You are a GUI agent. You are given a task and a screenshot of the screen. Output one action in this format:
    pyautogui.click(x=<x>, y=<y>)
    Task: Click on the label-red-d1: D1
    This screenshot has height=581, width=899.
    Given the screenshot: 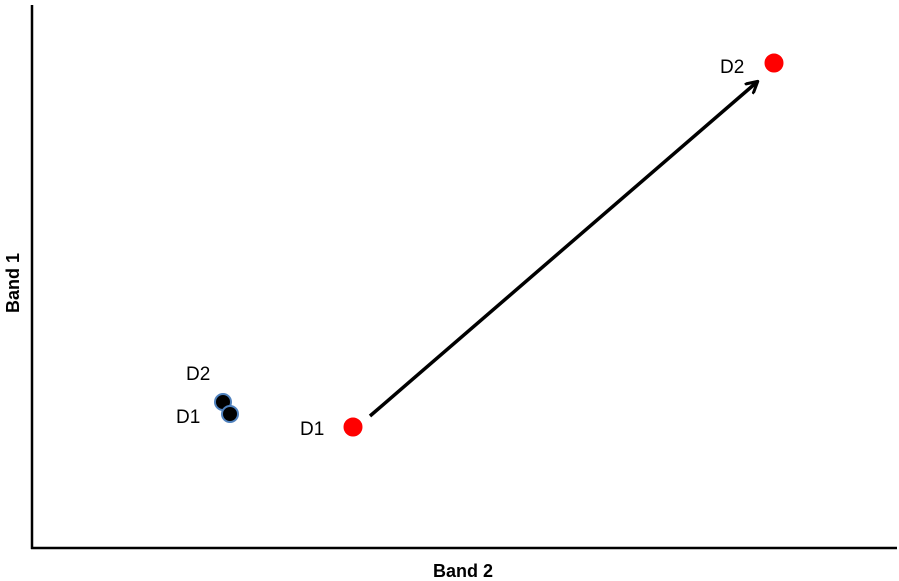 What is the action you would take?
    pyautogui.click(x=312, y=429)
    